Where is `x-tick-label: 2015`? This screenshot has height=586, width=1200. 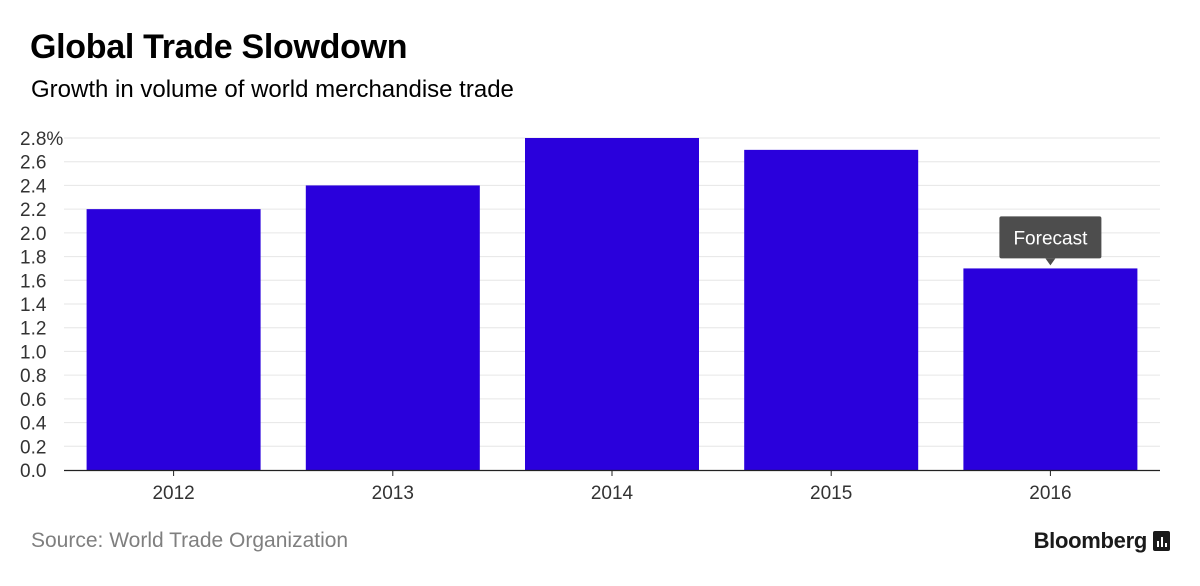
x-tick-label: 2015 is located at coordinates (831, 493).